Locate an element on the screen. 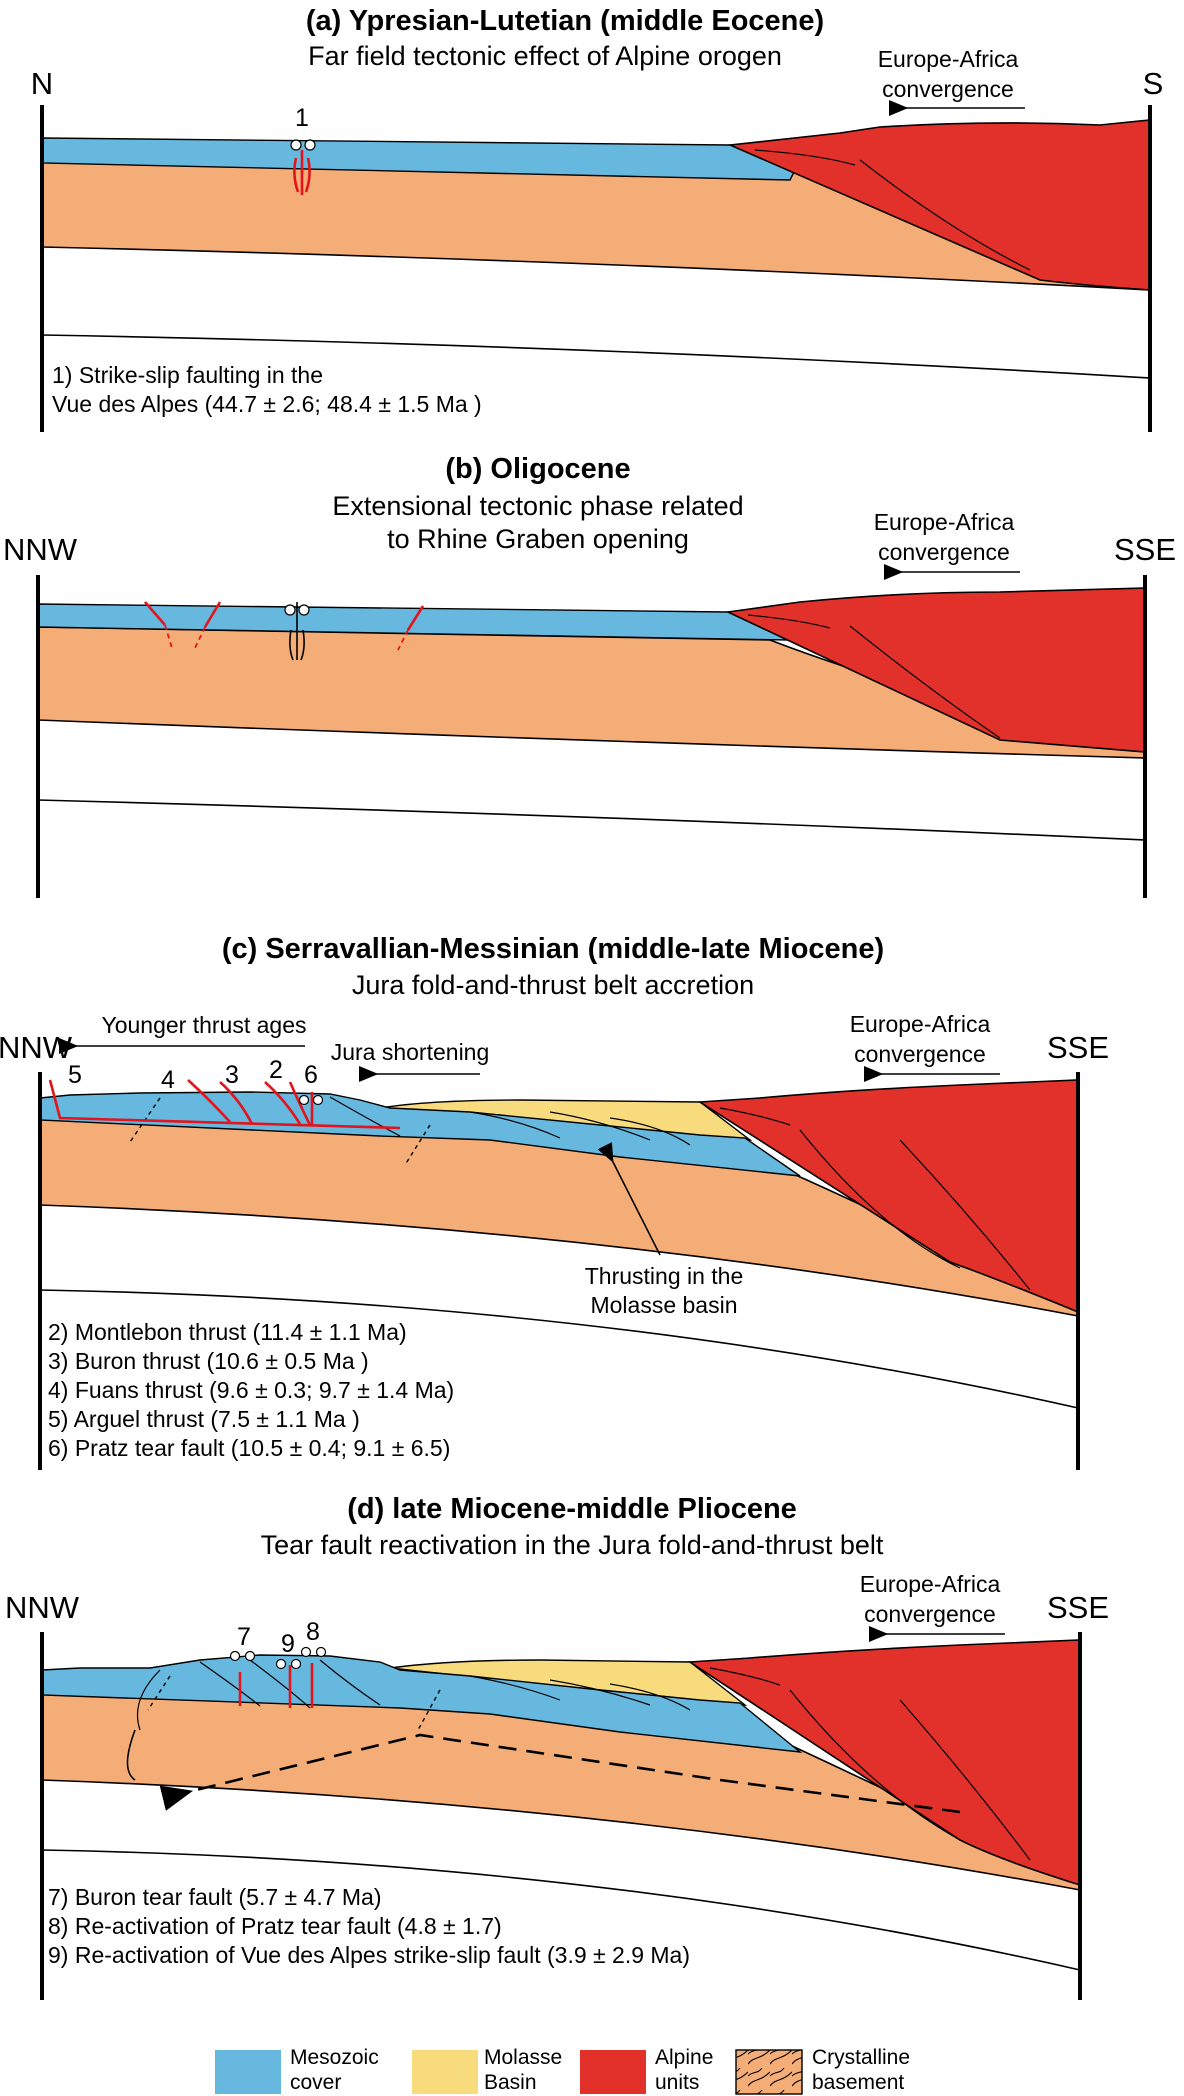 The height and width of the screenshot is (2096, 1184). molasse-thrust-label-line1: Thrusting in the is located at coordinates (664, 1276).